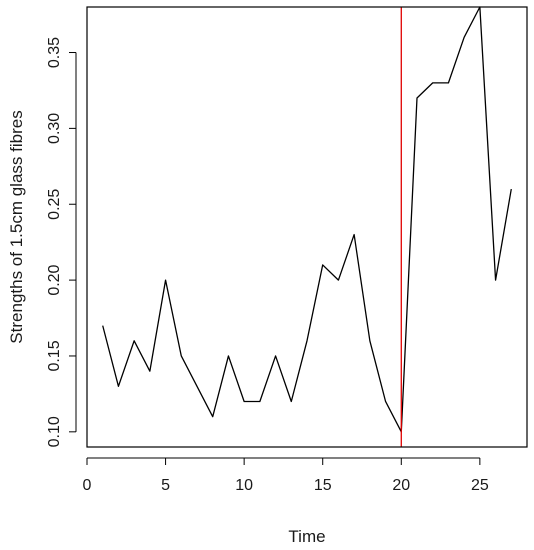 The width and height of the screenshot is (534, 550). What do you see at coordinates (480, 485) in the screenshot?
I see `x-tick-label: 25` at bounding box center [480, 485].